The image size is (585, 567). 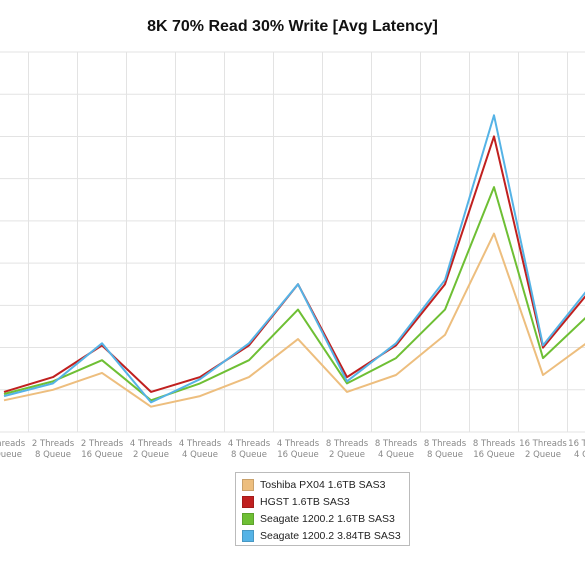 I want to click on x-tick-label: 8 Threads 2 Queue, so click(x=347, y=449).